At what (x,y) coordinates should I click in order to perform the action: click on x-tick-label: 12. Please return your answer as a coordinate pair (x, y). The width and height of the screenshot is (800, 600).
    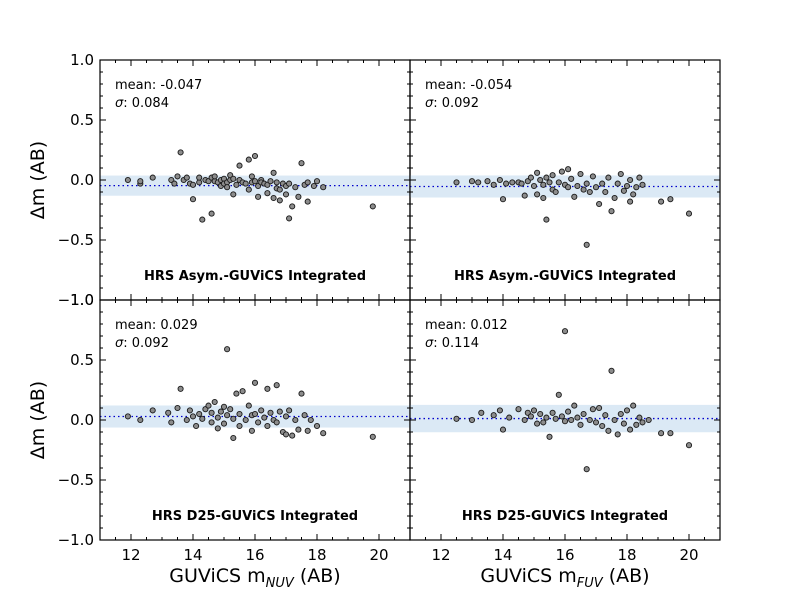
    Looking at the image, I should click on (440, 555).